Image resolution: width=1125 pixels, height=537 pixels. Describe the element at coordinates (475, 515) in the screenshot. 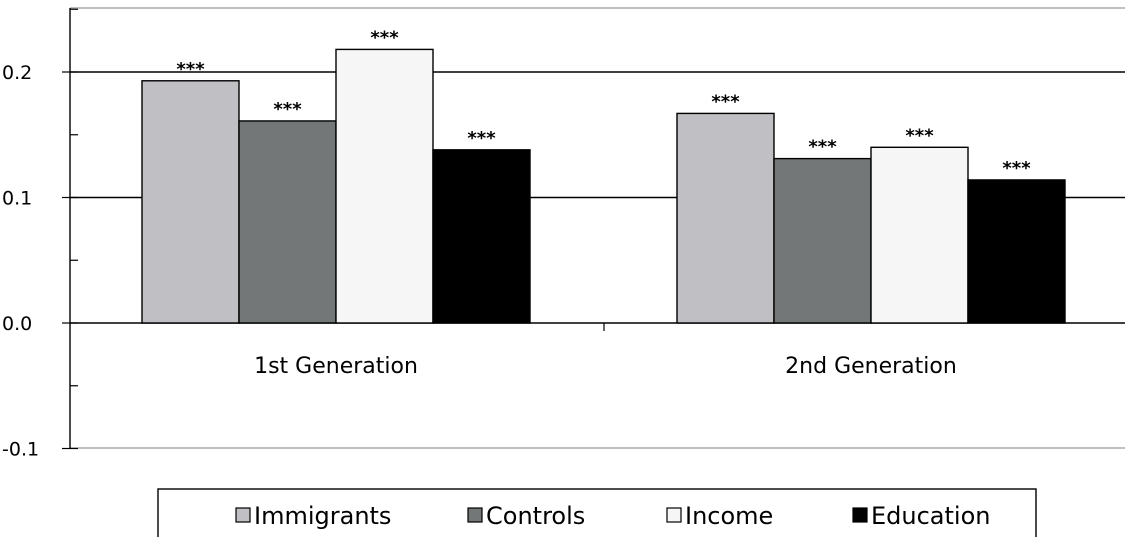

I see `legend-swatch-controls` at that location.